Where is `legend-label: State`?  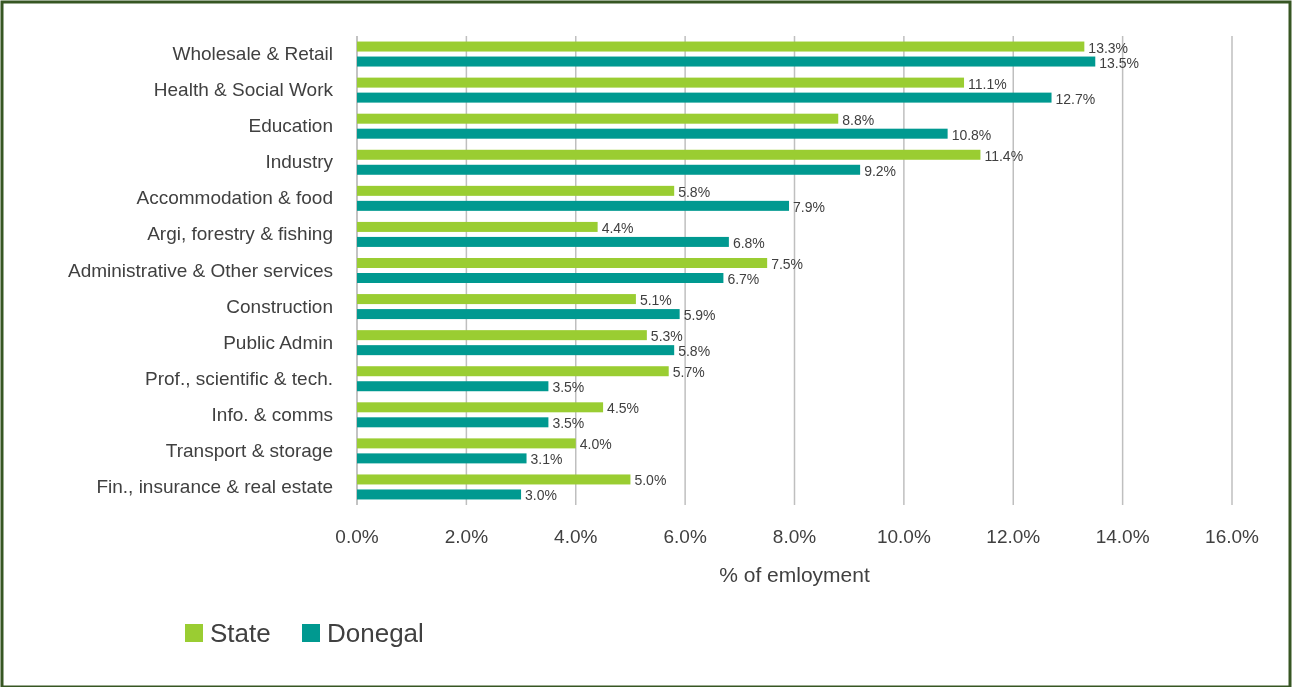
legend-label: State is located at coordinates (240, 633).